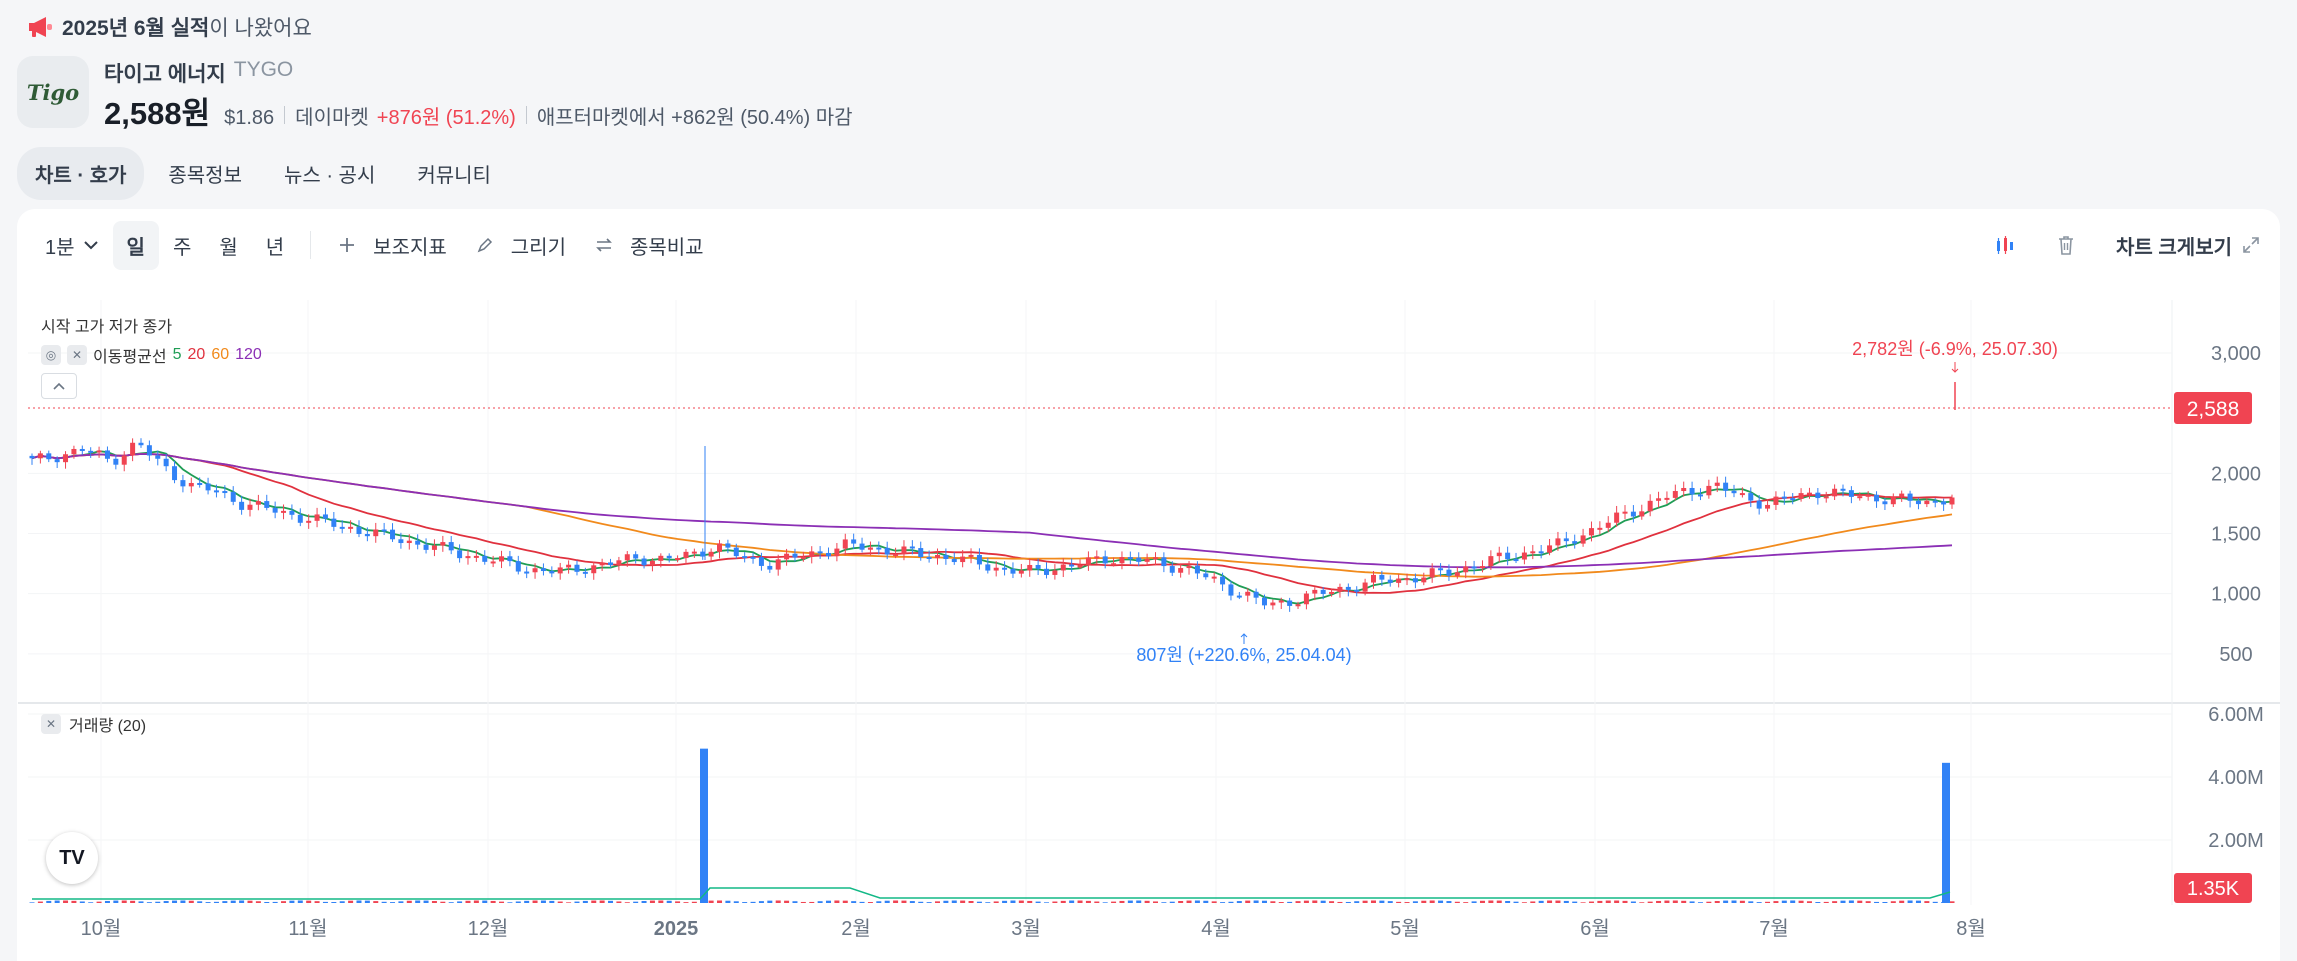 The width and height of the screenshot is (2297, 961). I want to click on expand-chart-button: 차트 크게보기, so click(2188, 245).